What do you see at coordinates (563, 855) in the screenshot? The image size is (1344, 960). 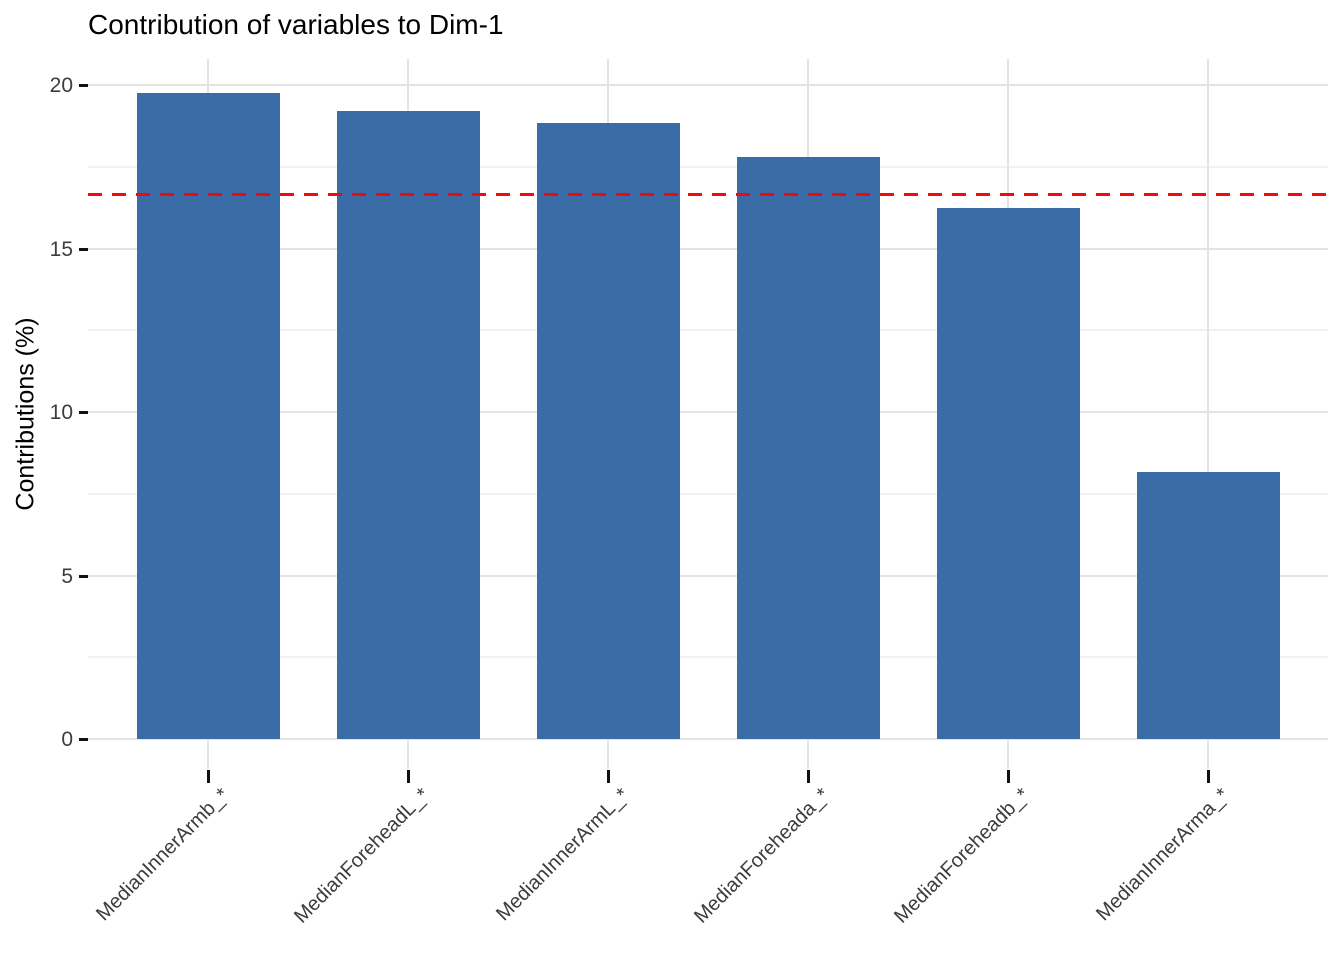 I see `x-tick-label: MedianInnerArmL_*` at bounding box center [563, 855].